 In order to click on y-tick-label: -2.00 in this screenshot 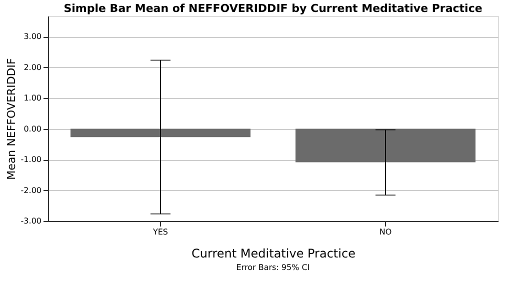, I will do `click(31, 190)`.